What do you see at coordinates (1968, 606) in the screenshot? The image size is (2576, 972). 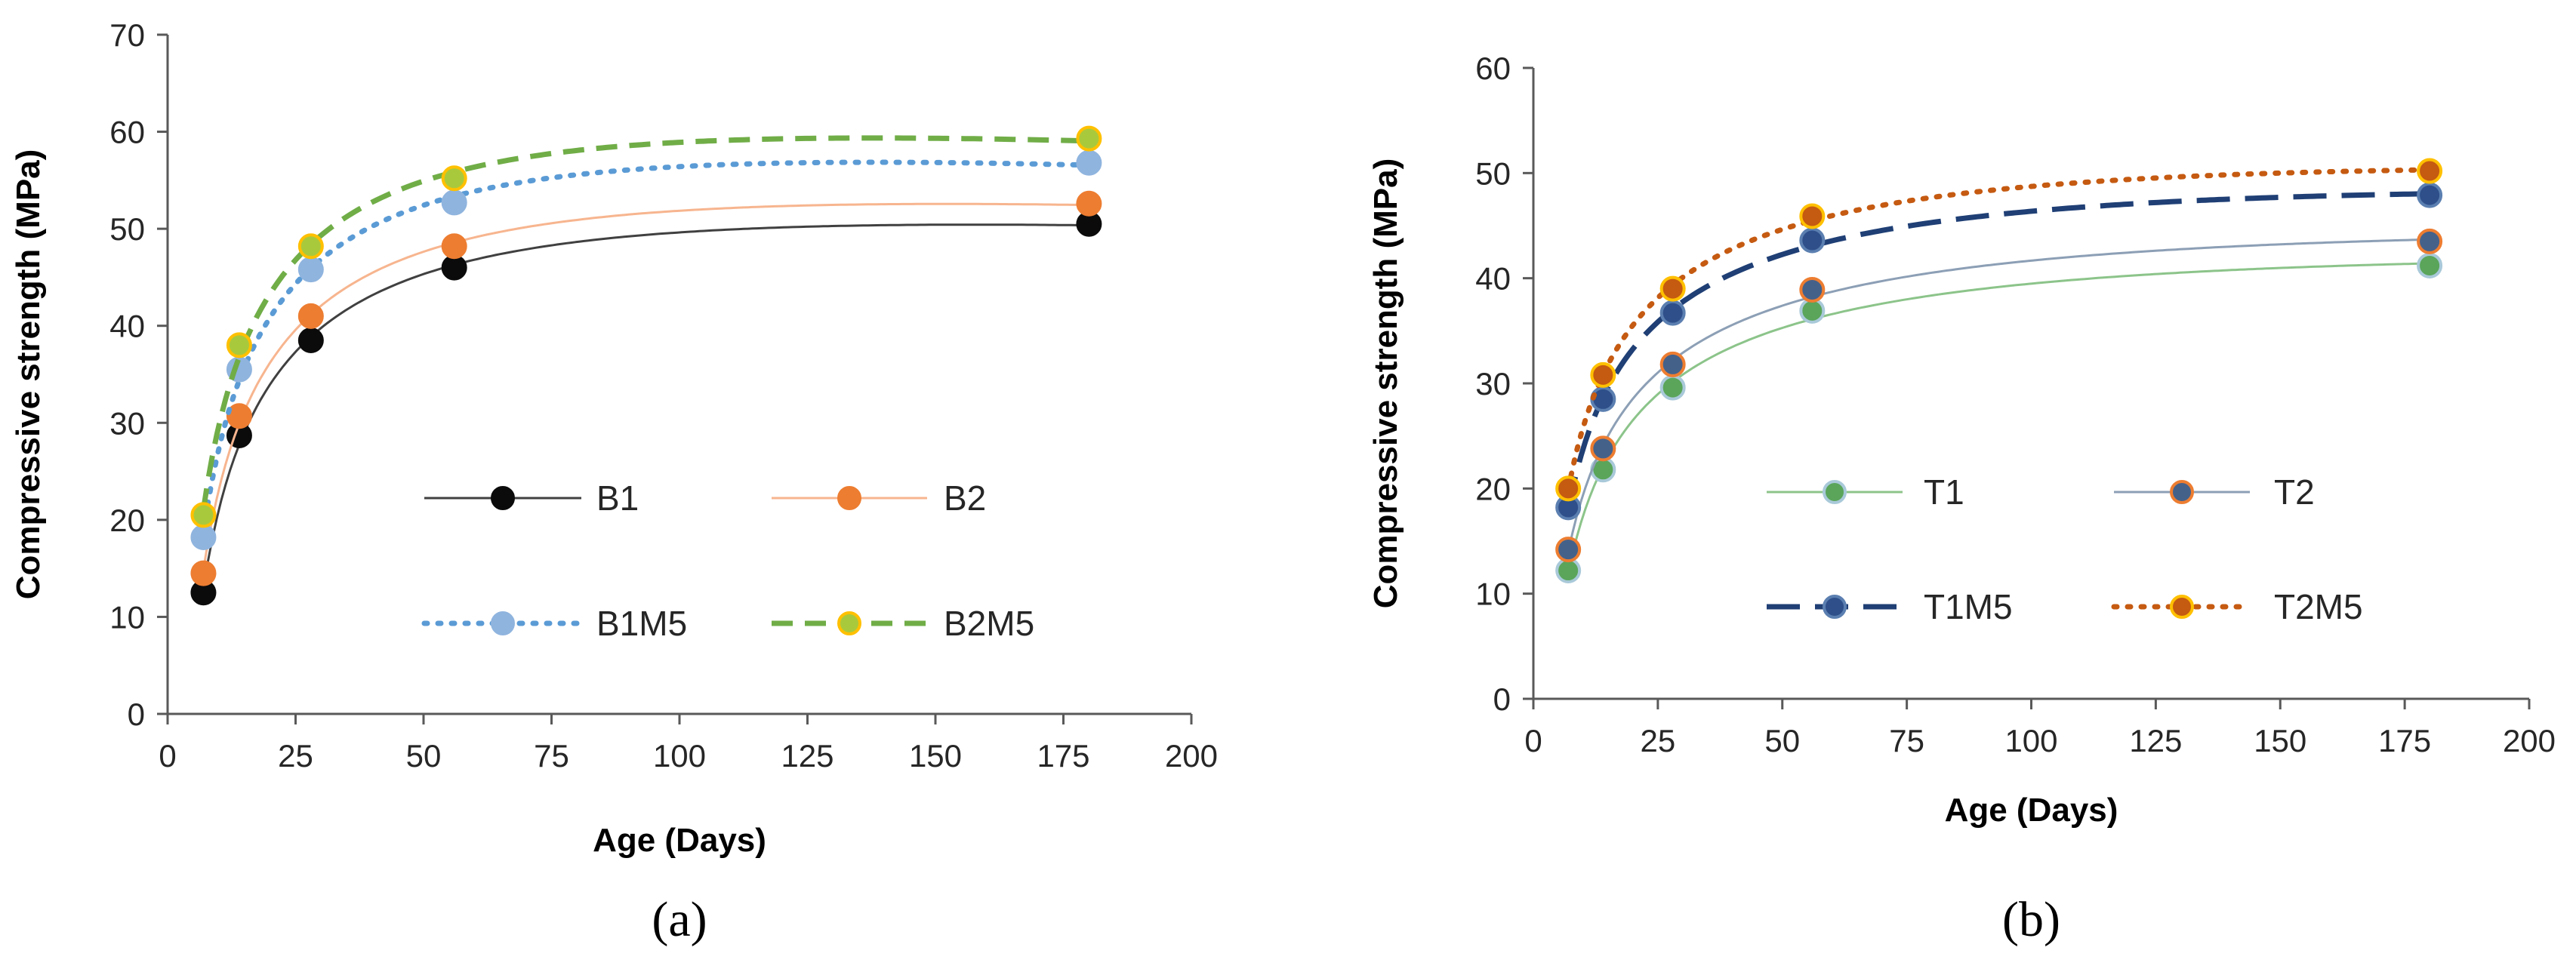 I see `legend-label: T1M5` at bounding box center [1968, 606].